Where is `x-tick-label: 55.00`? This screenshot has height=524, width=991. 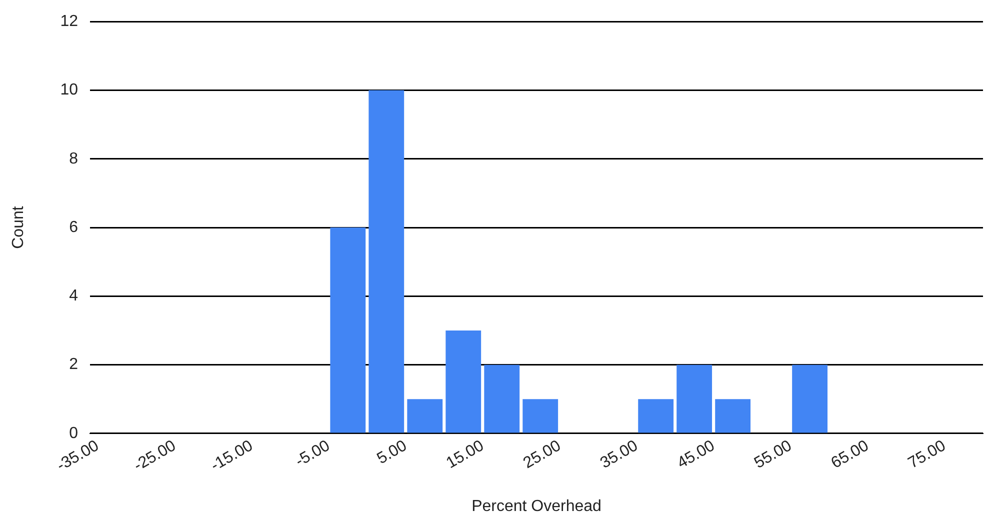
x-tick-label: 55.00 is located at coordinates (773, 454).